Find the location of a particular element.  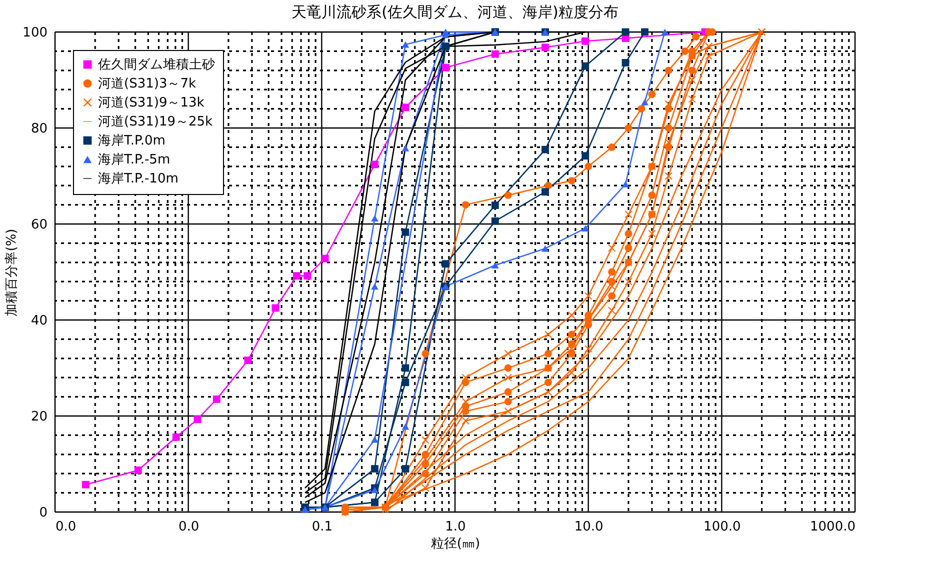

legend-label: 海岸T.P.-5m is located at coordinates (134, 160).